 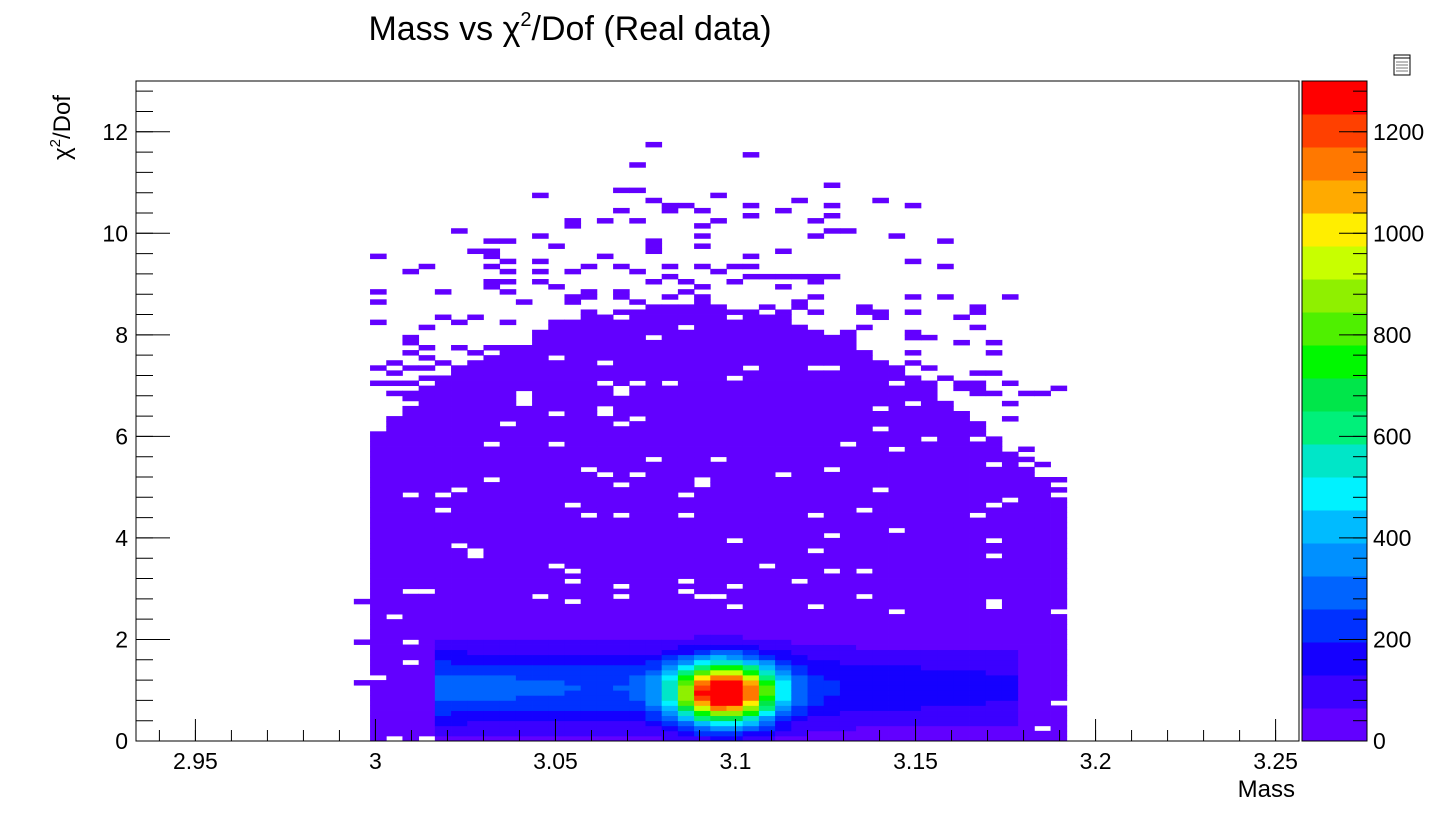 I want to click on stats-box-icon, so click(x=1402, y=65).